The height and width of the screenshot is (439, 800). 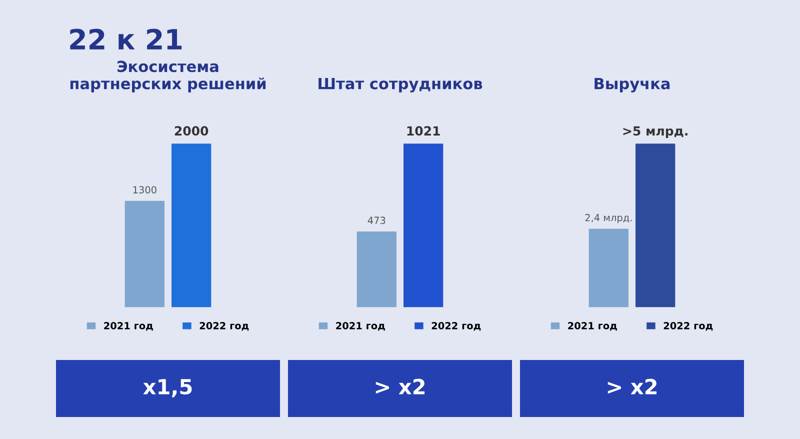 What do you see at coordinates (655, 132) in the screenshot?
I see `data-label: >5 млрд.` at bounding box center [655, 132].